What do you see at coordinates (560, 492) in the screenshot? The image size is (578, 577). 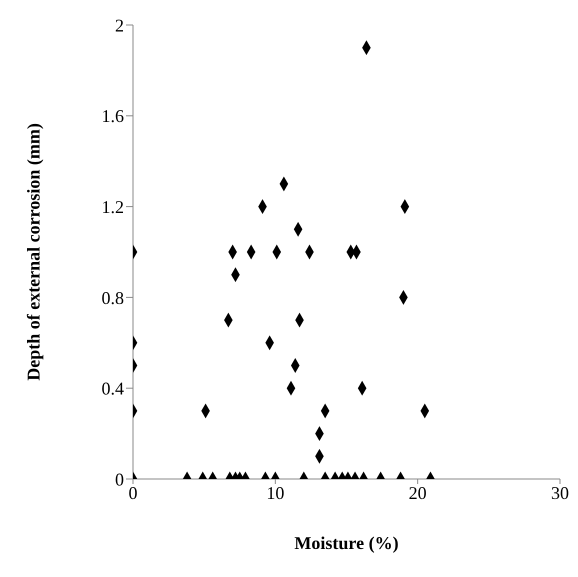 I see `x-tick-label: 30` at bounding box center [560, 492].